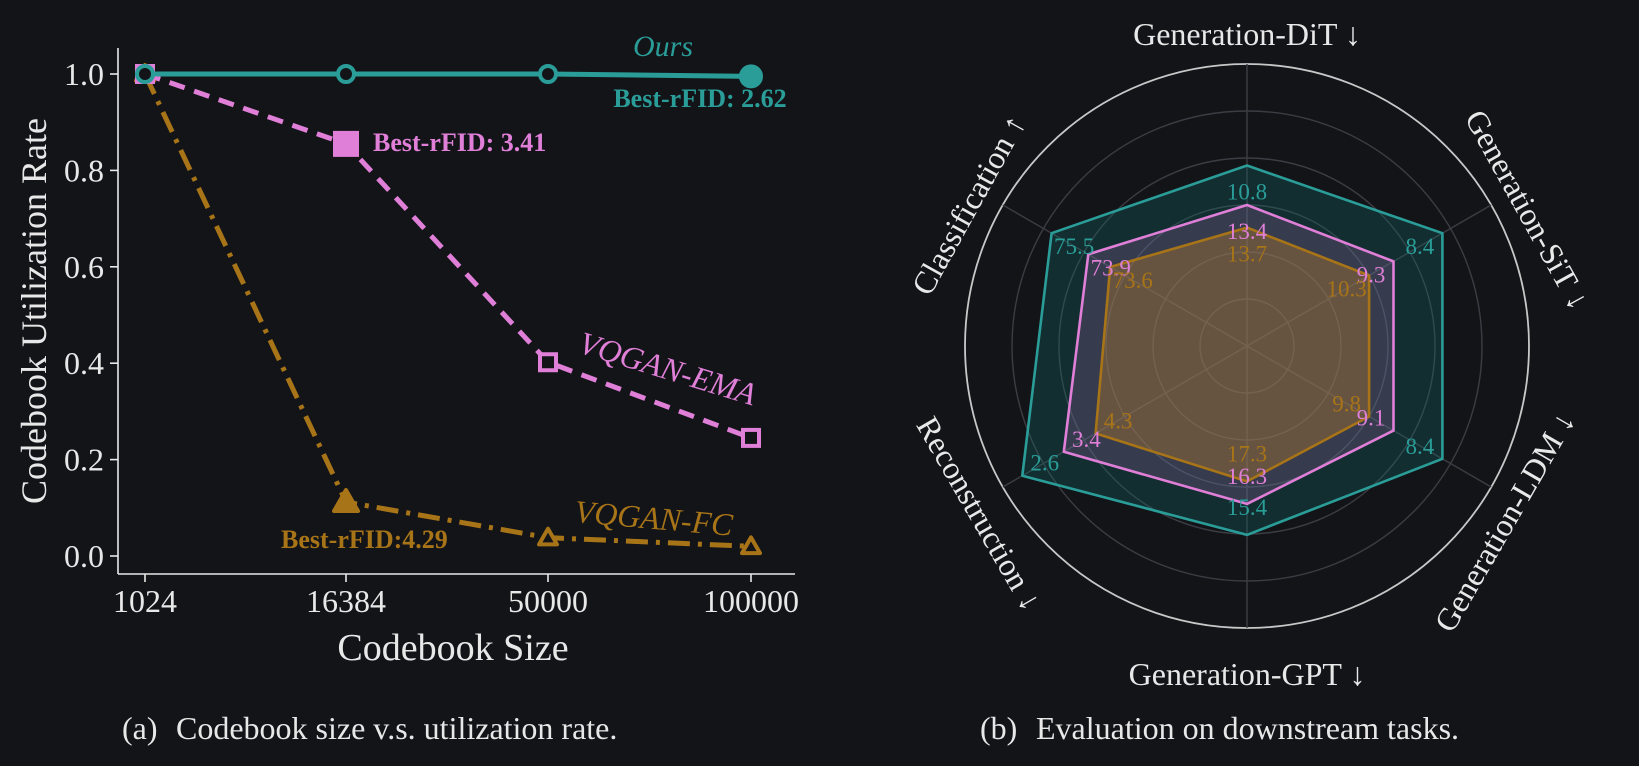 The height and width of the screenshot is (766, 1639). I want to click on radar-value-label: 15.4, so click(1247, 507).